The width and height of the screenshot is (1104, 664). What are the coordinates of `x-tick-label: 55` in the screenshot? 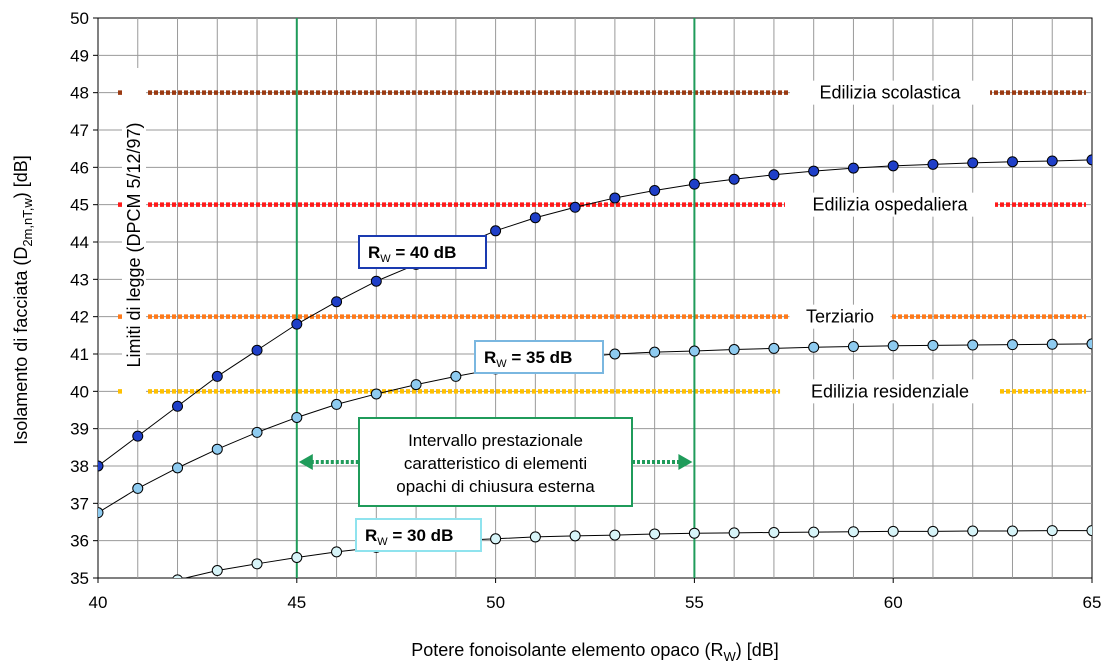 It's located at (694, 602).